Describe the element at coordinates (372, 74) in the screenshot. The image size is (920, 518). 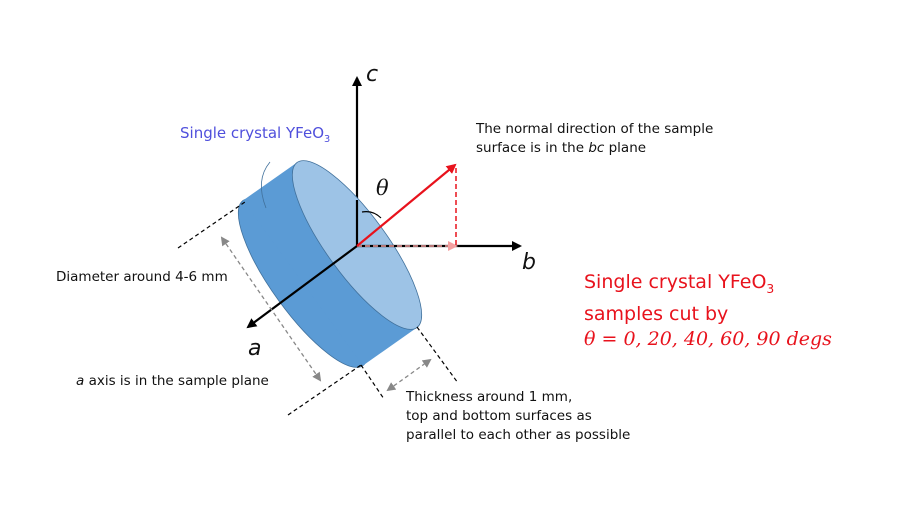
I see `c-axis-label: c` at that location.